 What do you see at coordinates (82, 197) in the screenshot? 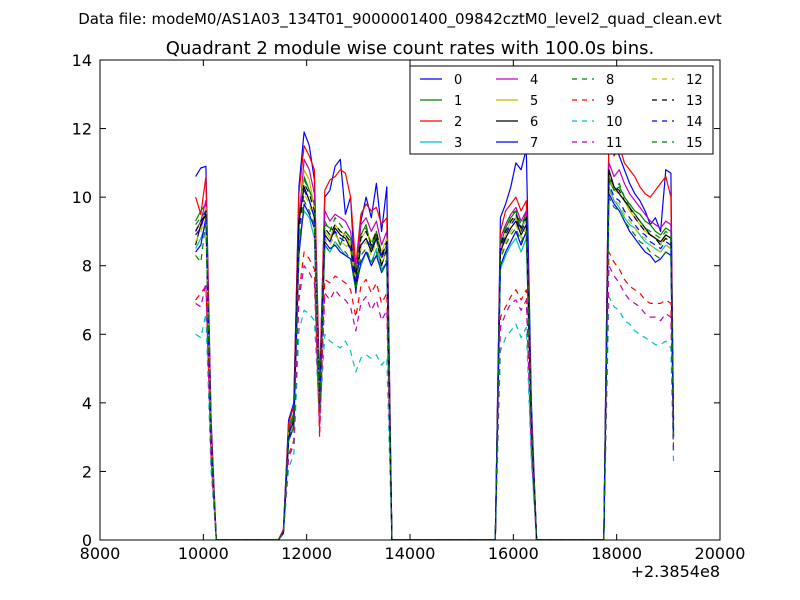
I see `y-tick-label: 10` at bounding box center [82, 197].